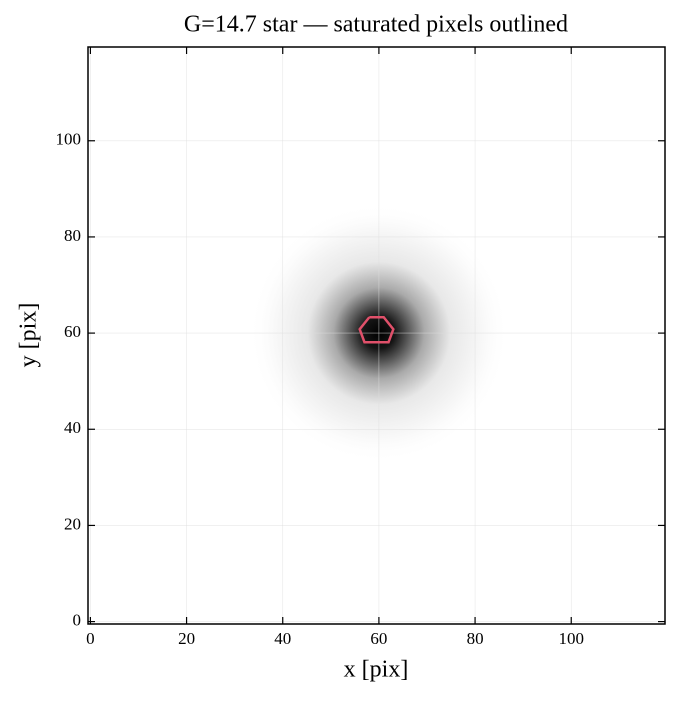 The image size is (679, 705). What do you see at coordinates (475, 638) in the screenshot?
I see `x-tick-label: 80` at bounding box center [475, 638].